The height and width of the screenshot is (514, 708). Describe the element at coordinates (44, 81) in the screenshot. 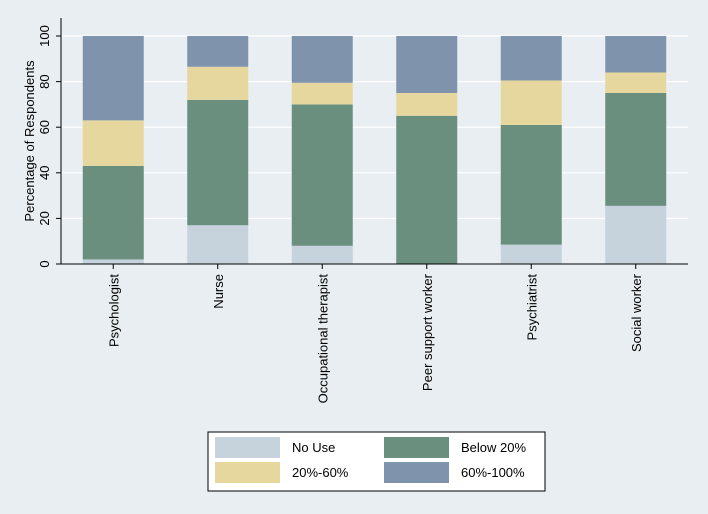

I see `y-tick-label: 80` at that location.